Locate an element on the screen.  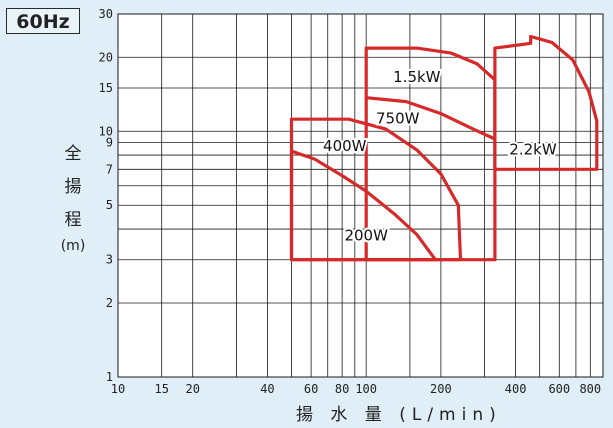
x-tick-label: 600 is located at coordinates (559, 389).